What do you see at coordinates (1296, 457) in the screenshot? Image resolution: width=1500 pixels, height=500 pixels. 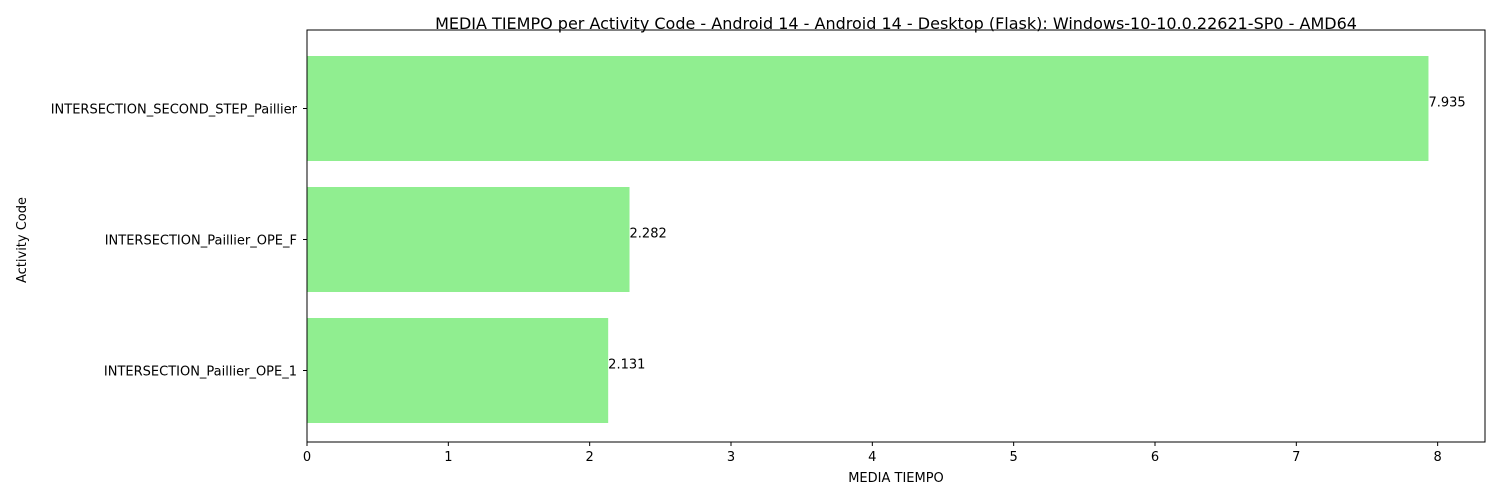 I see `x-tick-label: 7` at bounding box center [1296, 457].